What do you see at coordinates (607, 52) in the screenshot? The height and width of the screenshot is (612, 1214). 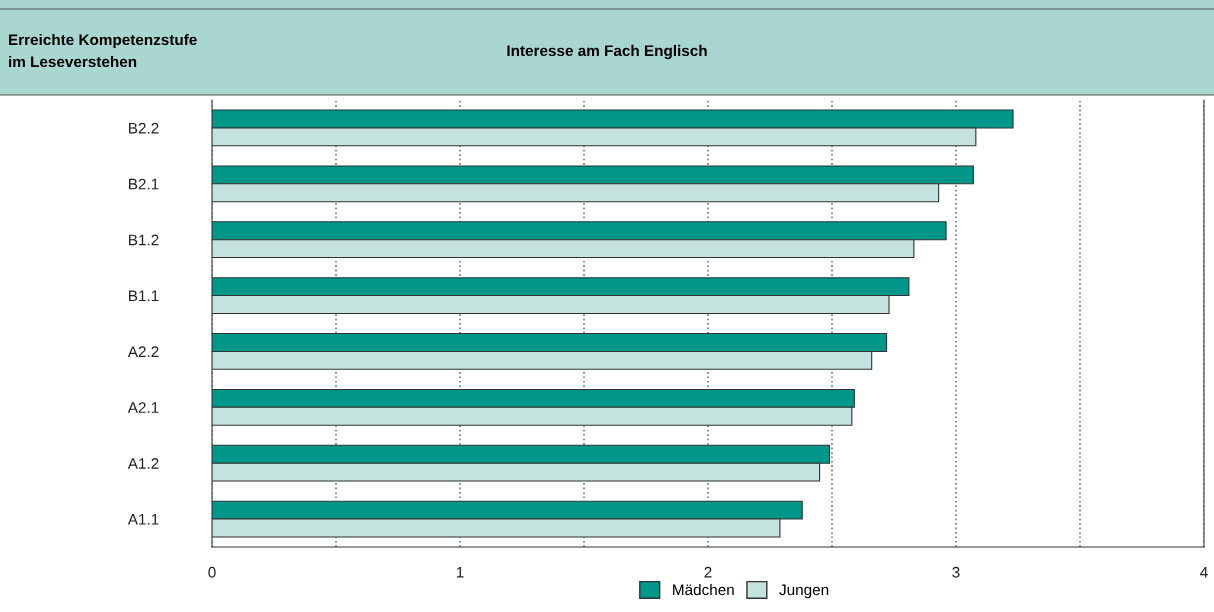 I see `chart-title: Interesse am Fach Englisch` at bounding box center [607, 52].